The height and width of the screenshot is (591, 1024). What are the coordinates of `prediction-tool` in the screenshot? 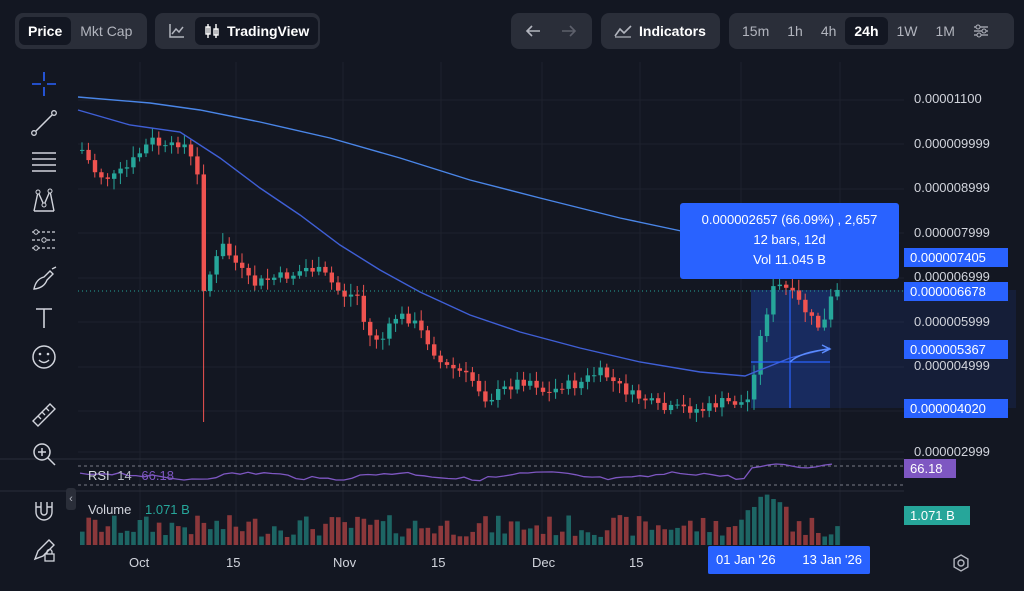 It's located at (44, 240).